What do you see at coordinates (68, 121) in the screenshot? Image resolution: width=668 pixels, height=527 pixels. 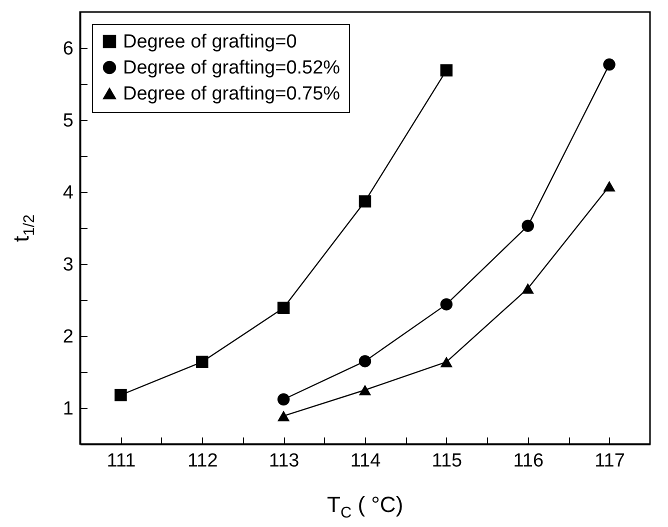 I see `y-tick-label: 5` at bounding box center [68, 121].